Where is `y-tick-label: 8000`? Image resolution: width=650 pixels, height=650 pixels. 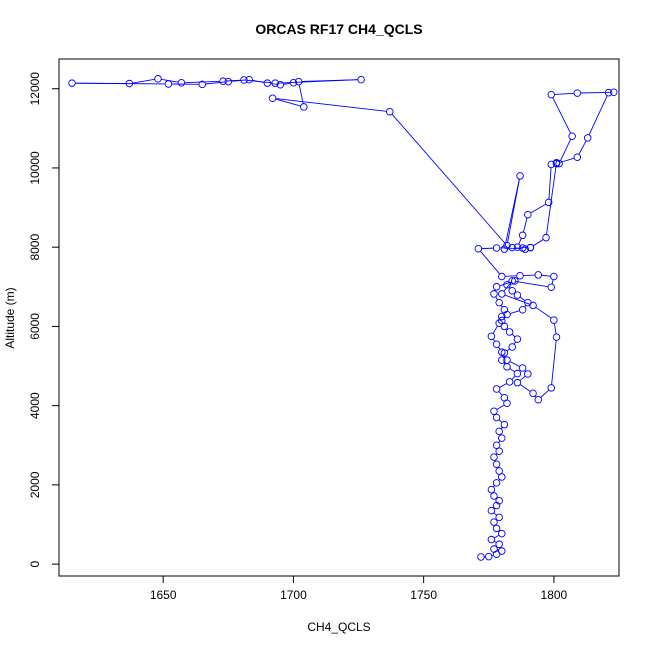 y-tick-label: 8000 is located at coordinates (35, 247).